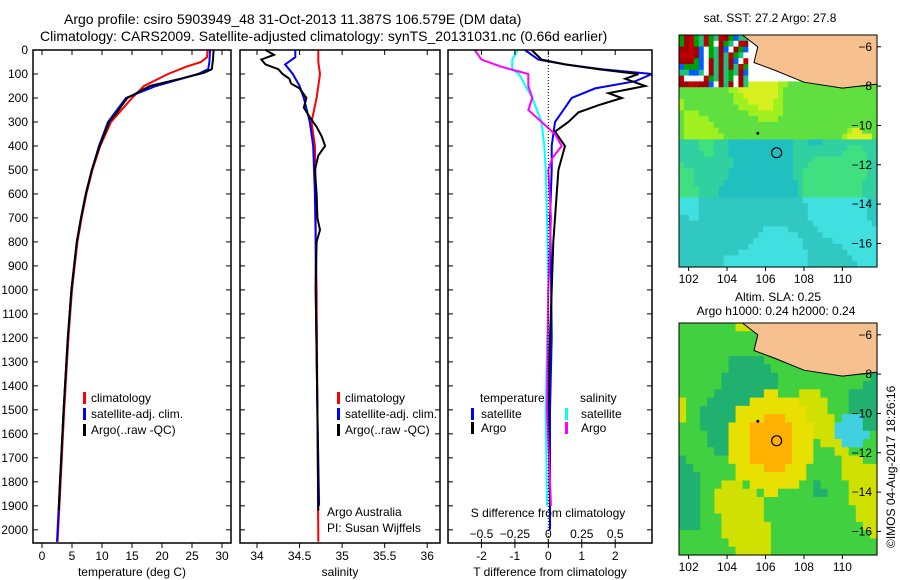 This screenshot has width=900, height=580. Describe the element at coordinates (598, 398) in the screenshot. I see `legend-title: salinity` at that location.